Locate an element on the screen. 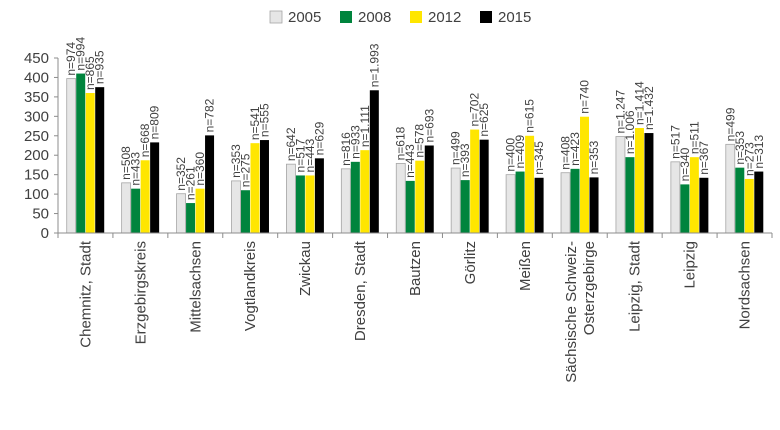  legend-label-2015: 2015 is located at coordinates (514, 17).